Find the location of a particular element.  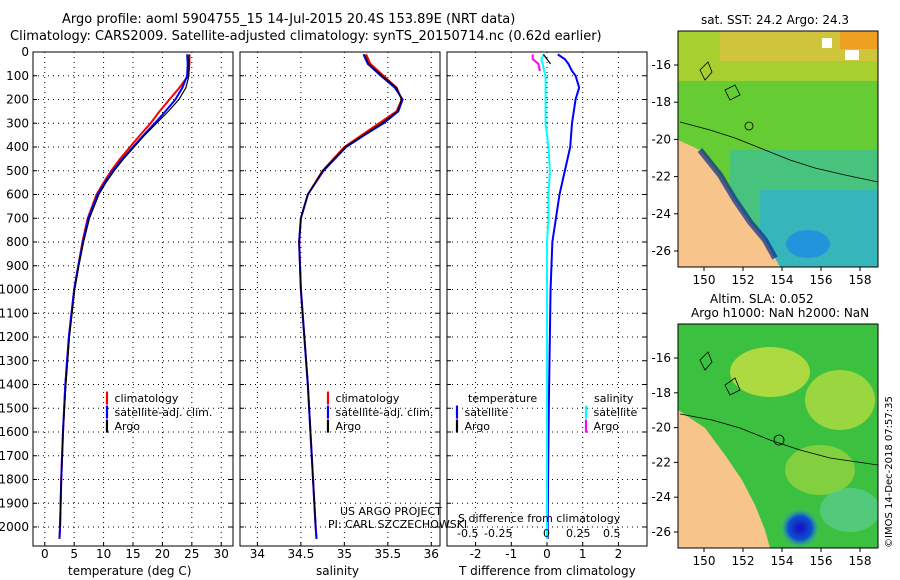

sla-map is located at coordinates (778, 436).